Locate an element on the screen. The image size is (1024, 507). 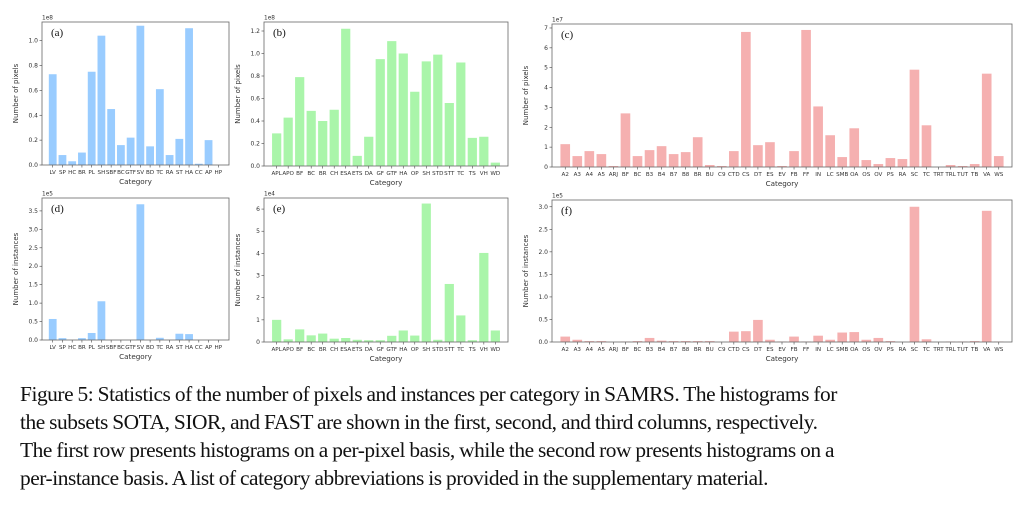
bar-APO is located at coordinates (288, 340).